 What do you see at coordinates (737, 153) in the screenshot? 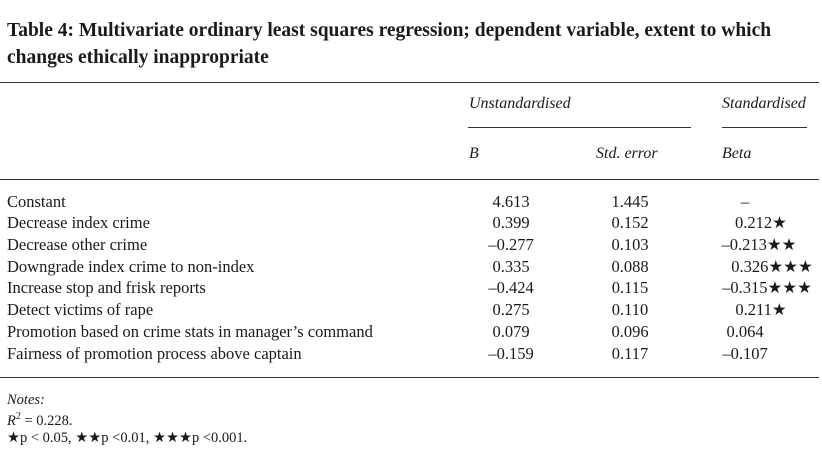
I see `column-header-beta: Beta` at bounding box center [737, 153].